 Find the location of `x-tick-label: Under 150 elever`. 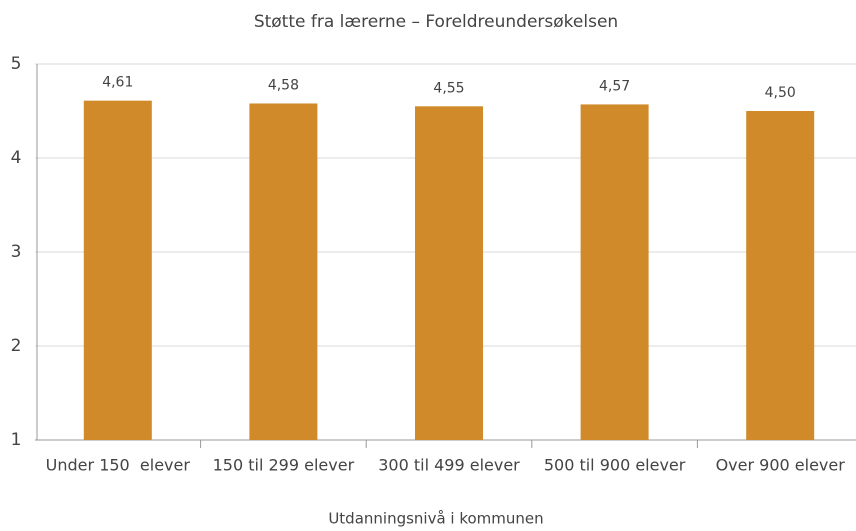

x-tick-label: Under 150 elever is located at coordinates (118, 465).